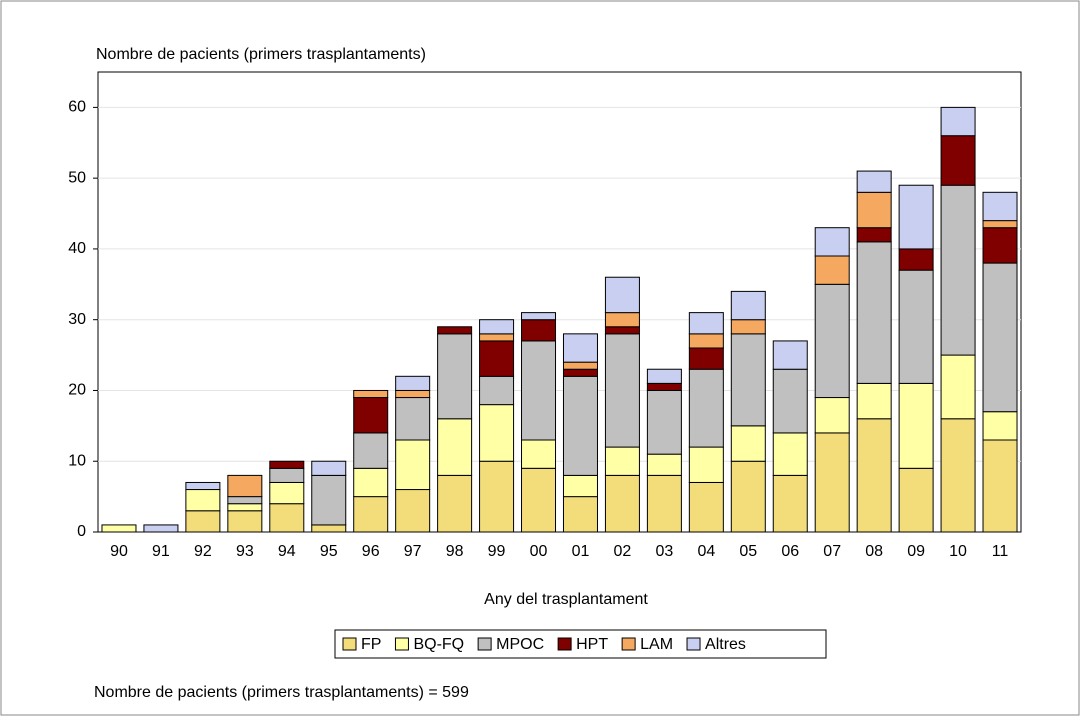 This screenshot has height=716, width=1081. Describe the element at coordinates (161, 551) in the screenshot. I see `x-tick-label: 91` at that location.